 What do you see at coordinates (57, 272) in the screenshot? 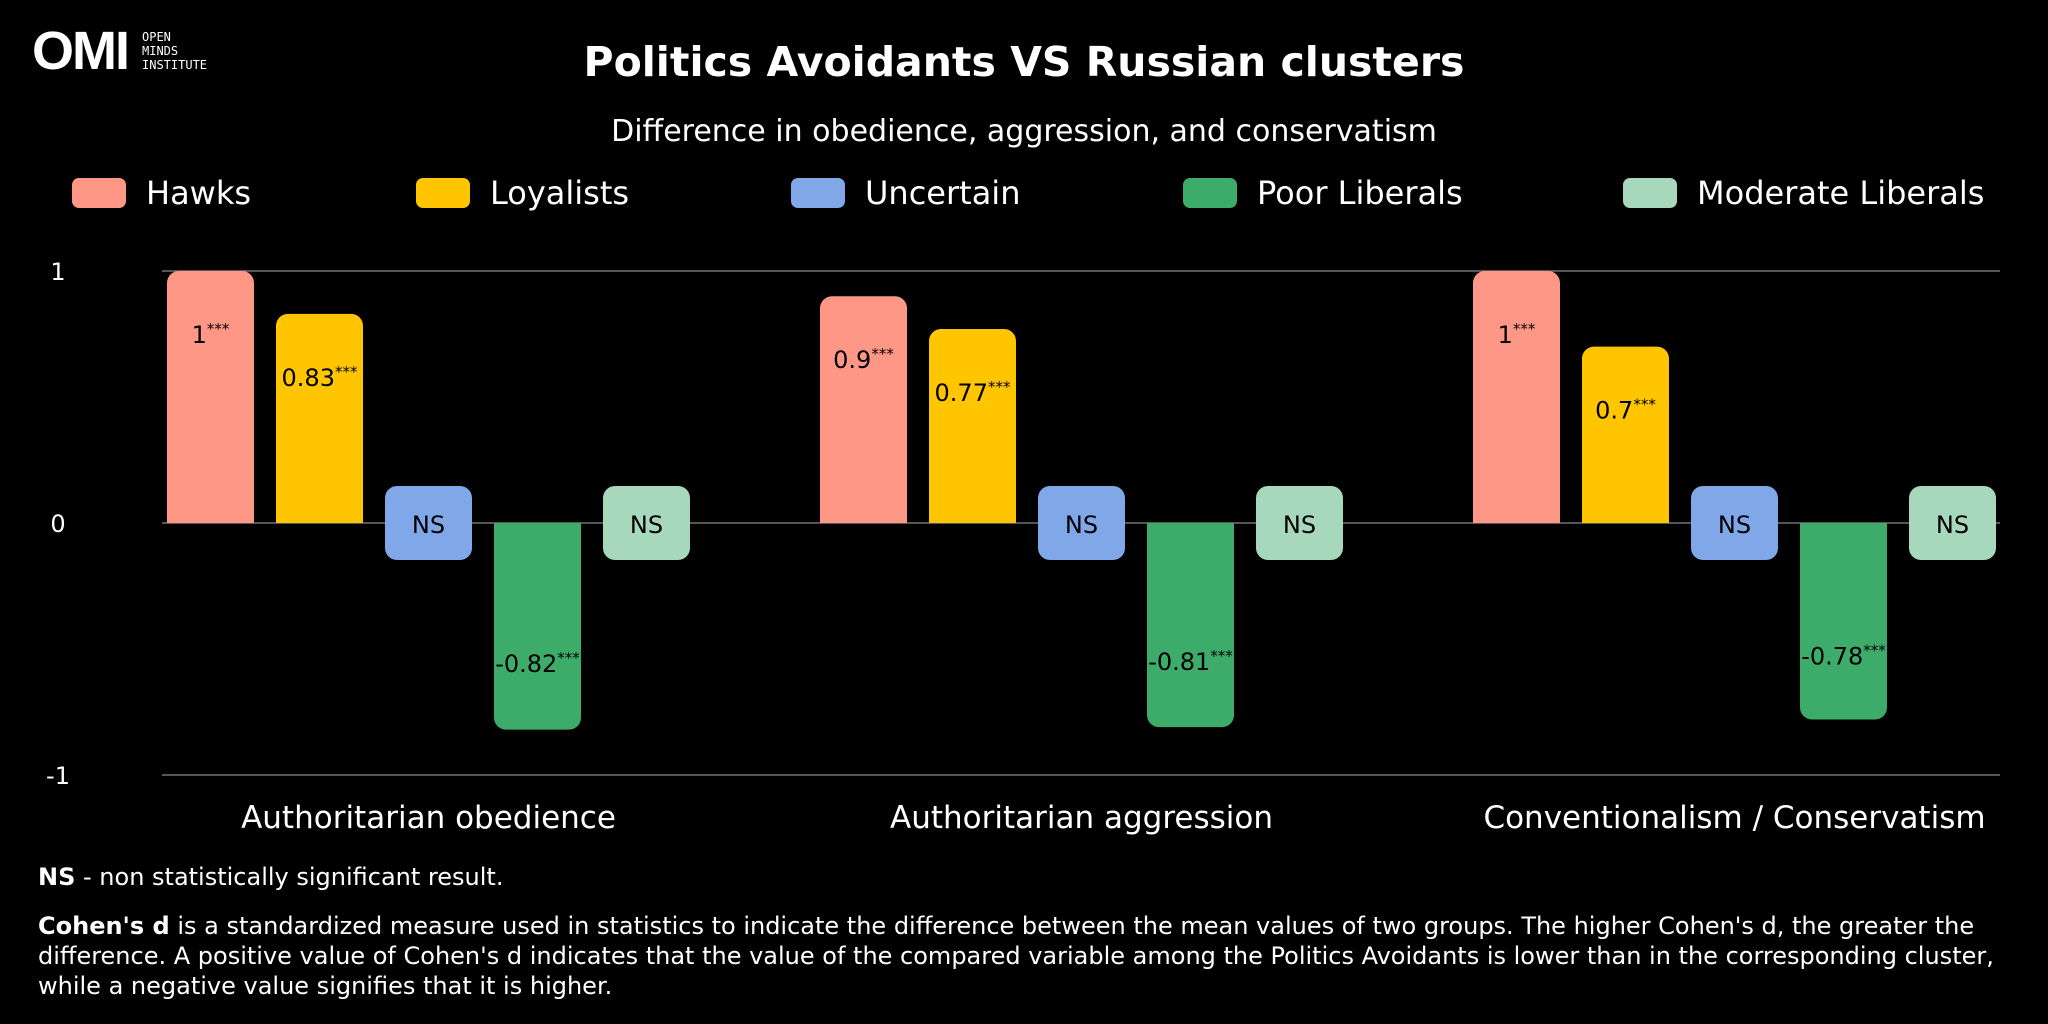
I see `y-tick-label: 1` at bounding box center [57, 272].